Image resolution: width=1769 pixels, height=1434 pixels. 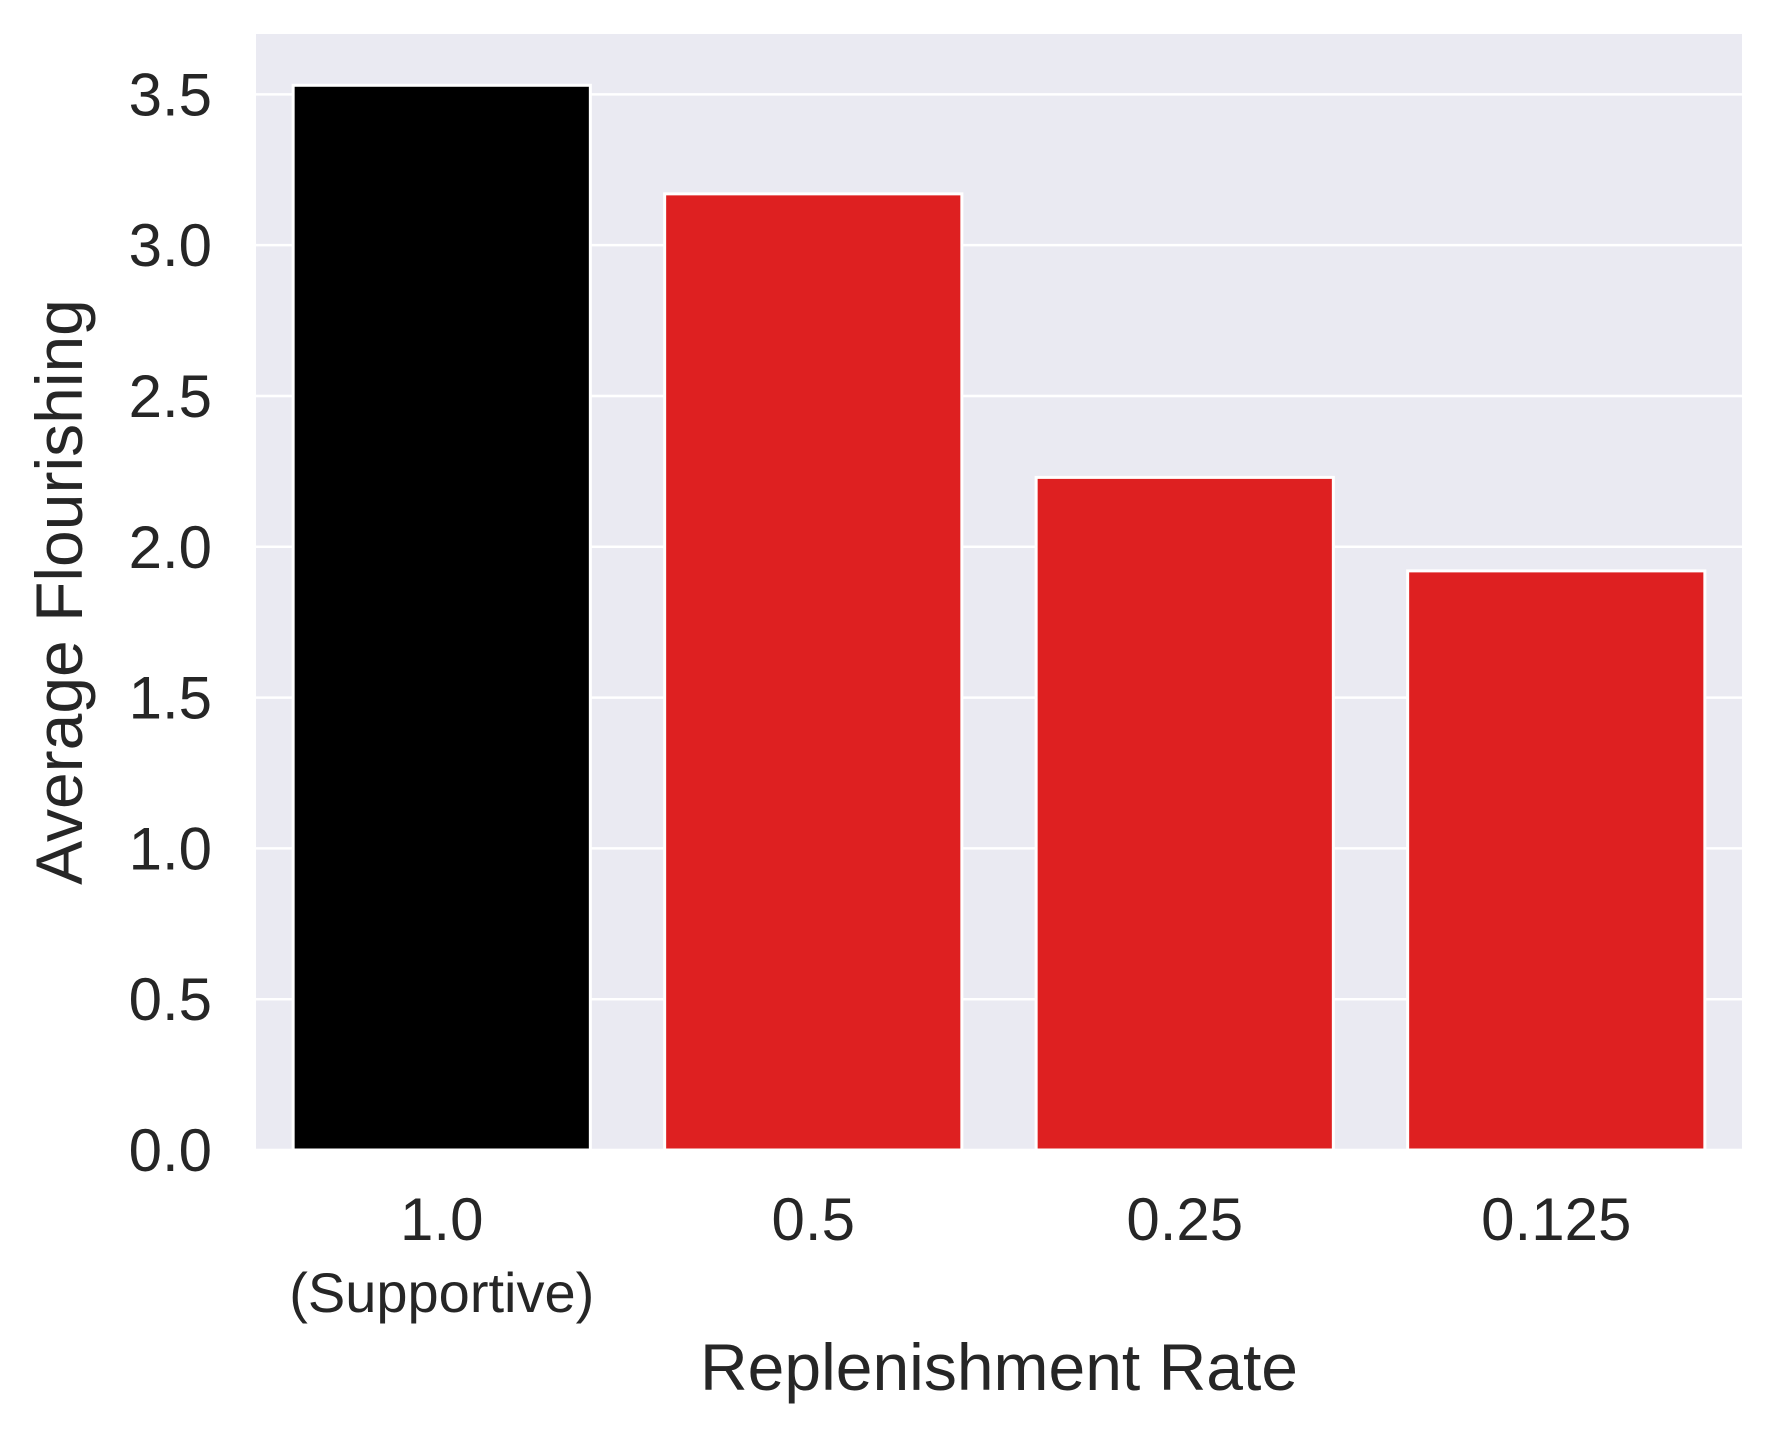 I want to click on y-tick-label: 2.5, so click(x=170, y=396).